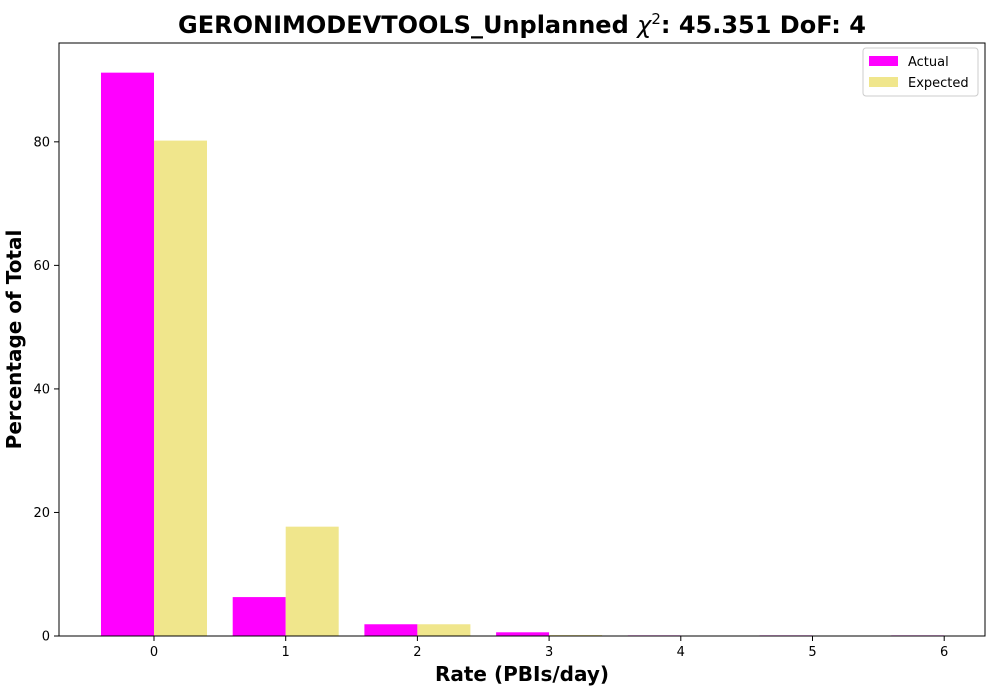  I want to click on legend-label-expected: Expected, so click(938, 83).